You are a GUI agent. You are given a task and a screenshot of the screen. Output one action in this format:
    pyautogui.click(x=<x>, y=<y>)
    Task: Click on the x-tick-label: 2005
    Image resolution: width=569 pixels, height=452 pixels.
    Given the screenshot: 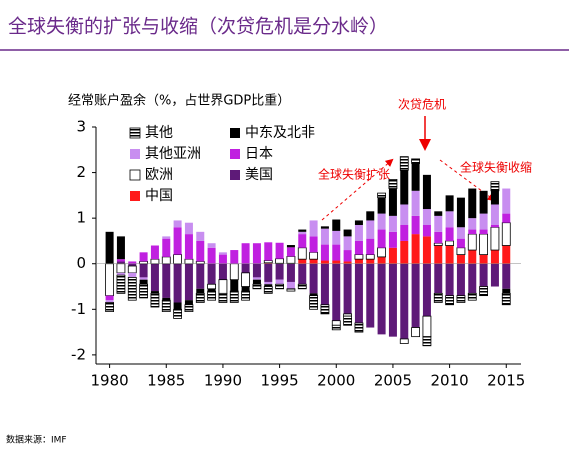 What is the action you would take?
    pyautogui.click(x=393, y=381)
    